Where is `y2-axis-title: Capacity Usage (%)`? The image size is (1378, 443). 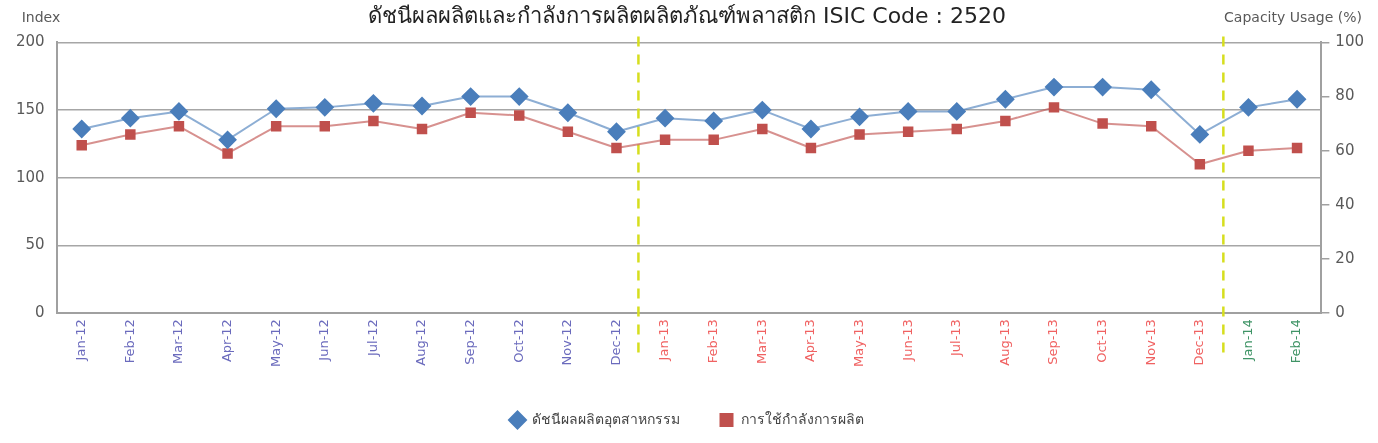
y2-axis-title: Capacity Usage (%) is located at coordinates (1293, 16).